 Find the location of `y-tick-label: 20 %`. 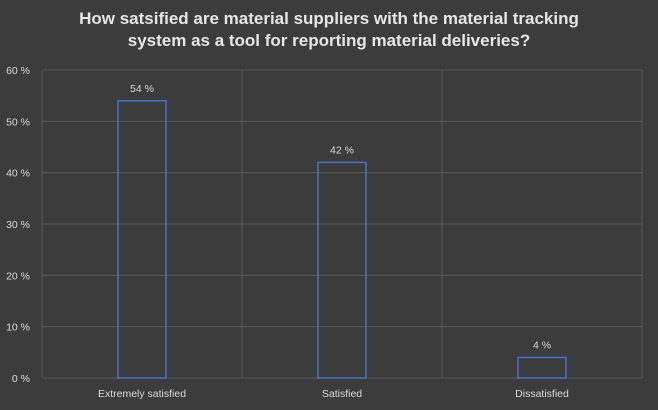

y-tick-label: 20 % is located at coordinates (18, 276).